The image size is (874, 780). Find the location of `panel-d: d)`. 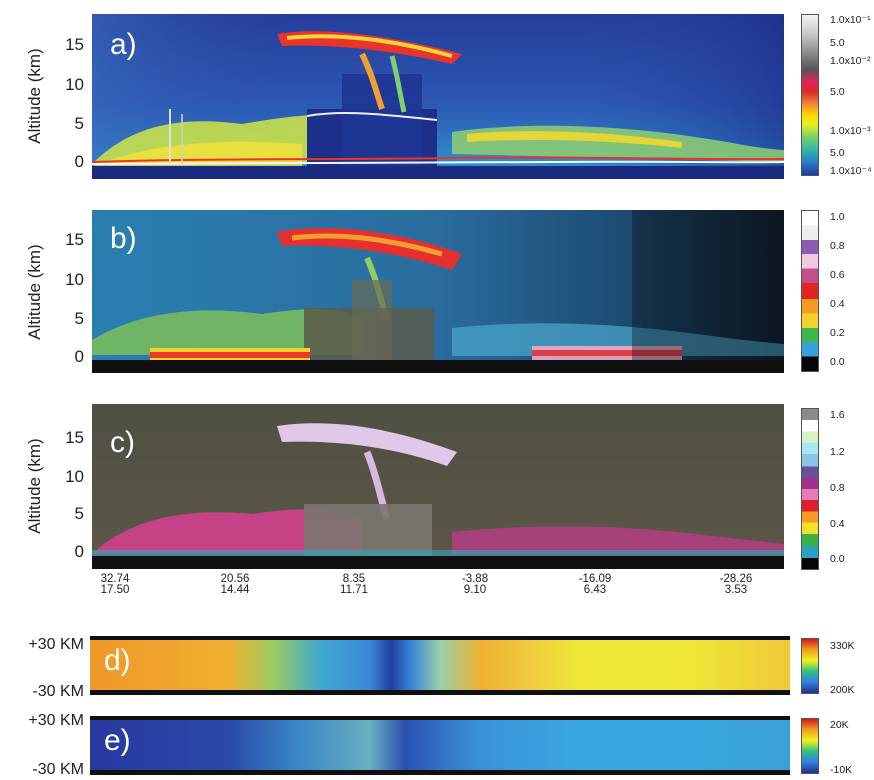

panel-d: d) is located at coordinates (440, 666).